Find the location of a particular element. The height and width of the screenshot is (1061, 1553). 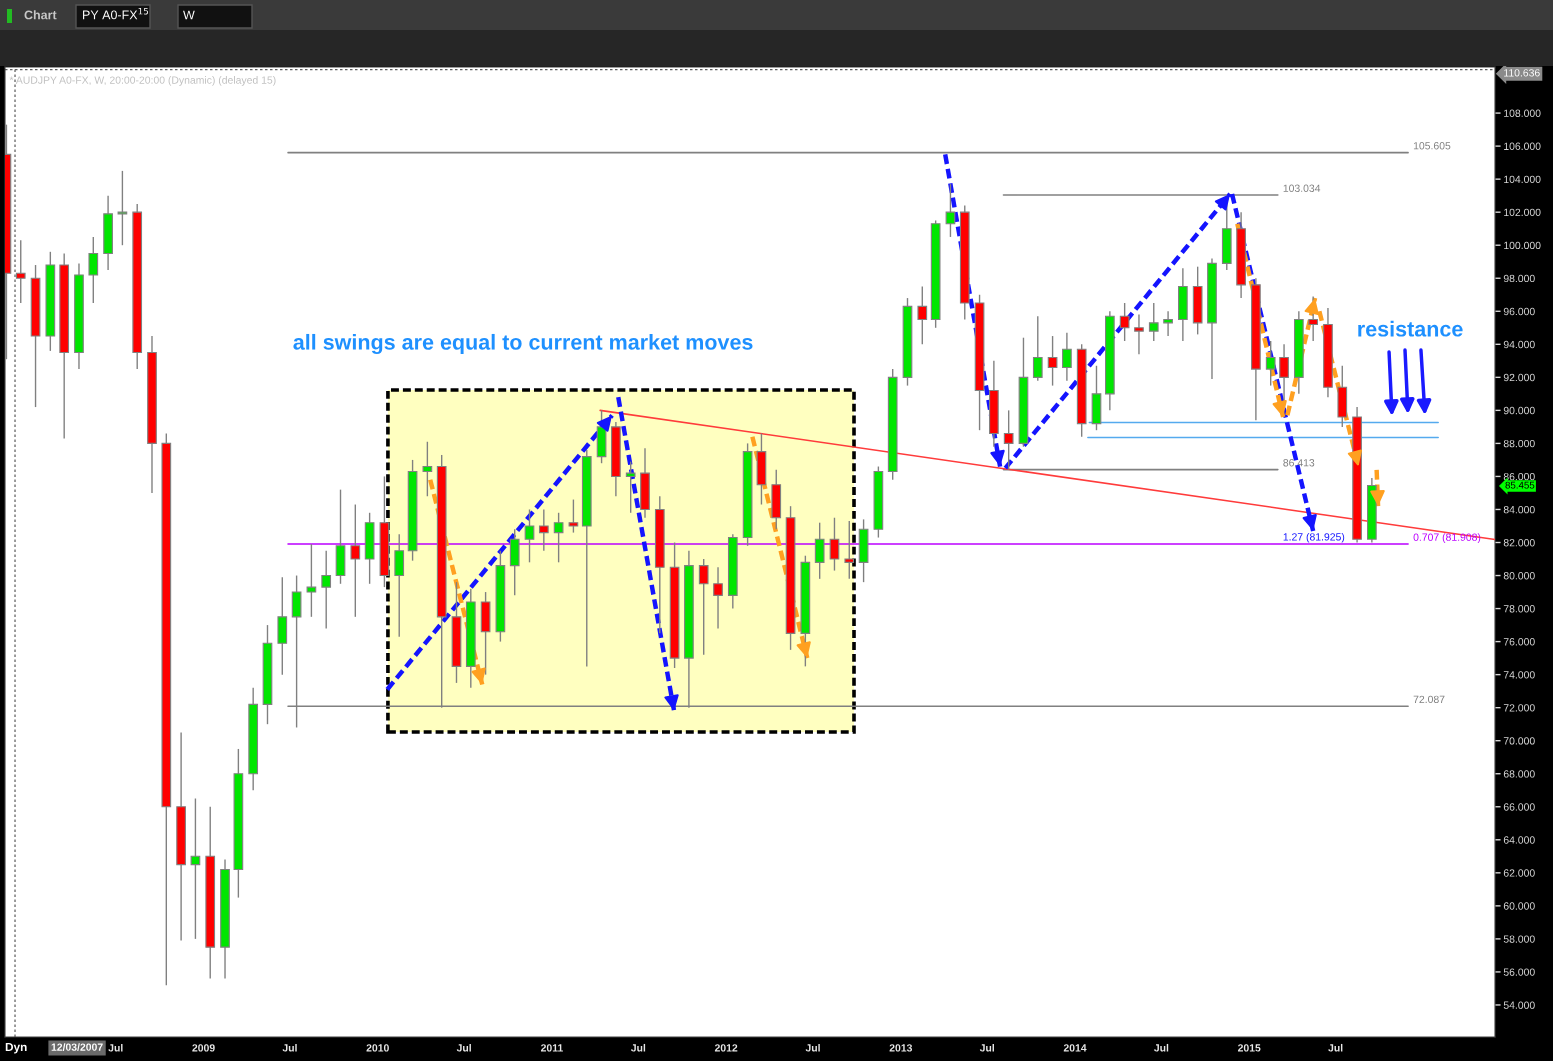

y-tick-label: 96.000 is located at coordinates (1519, 311).